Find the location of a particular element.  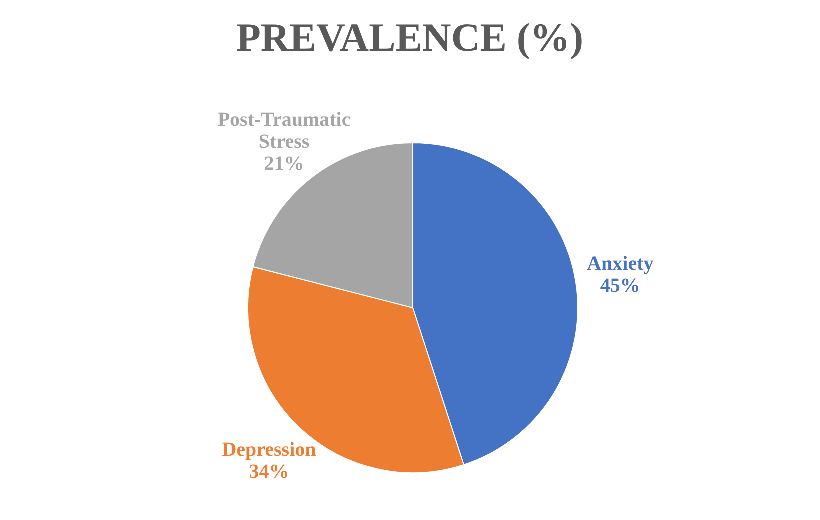

data-label: 45% is located at coordinates (620, 286).